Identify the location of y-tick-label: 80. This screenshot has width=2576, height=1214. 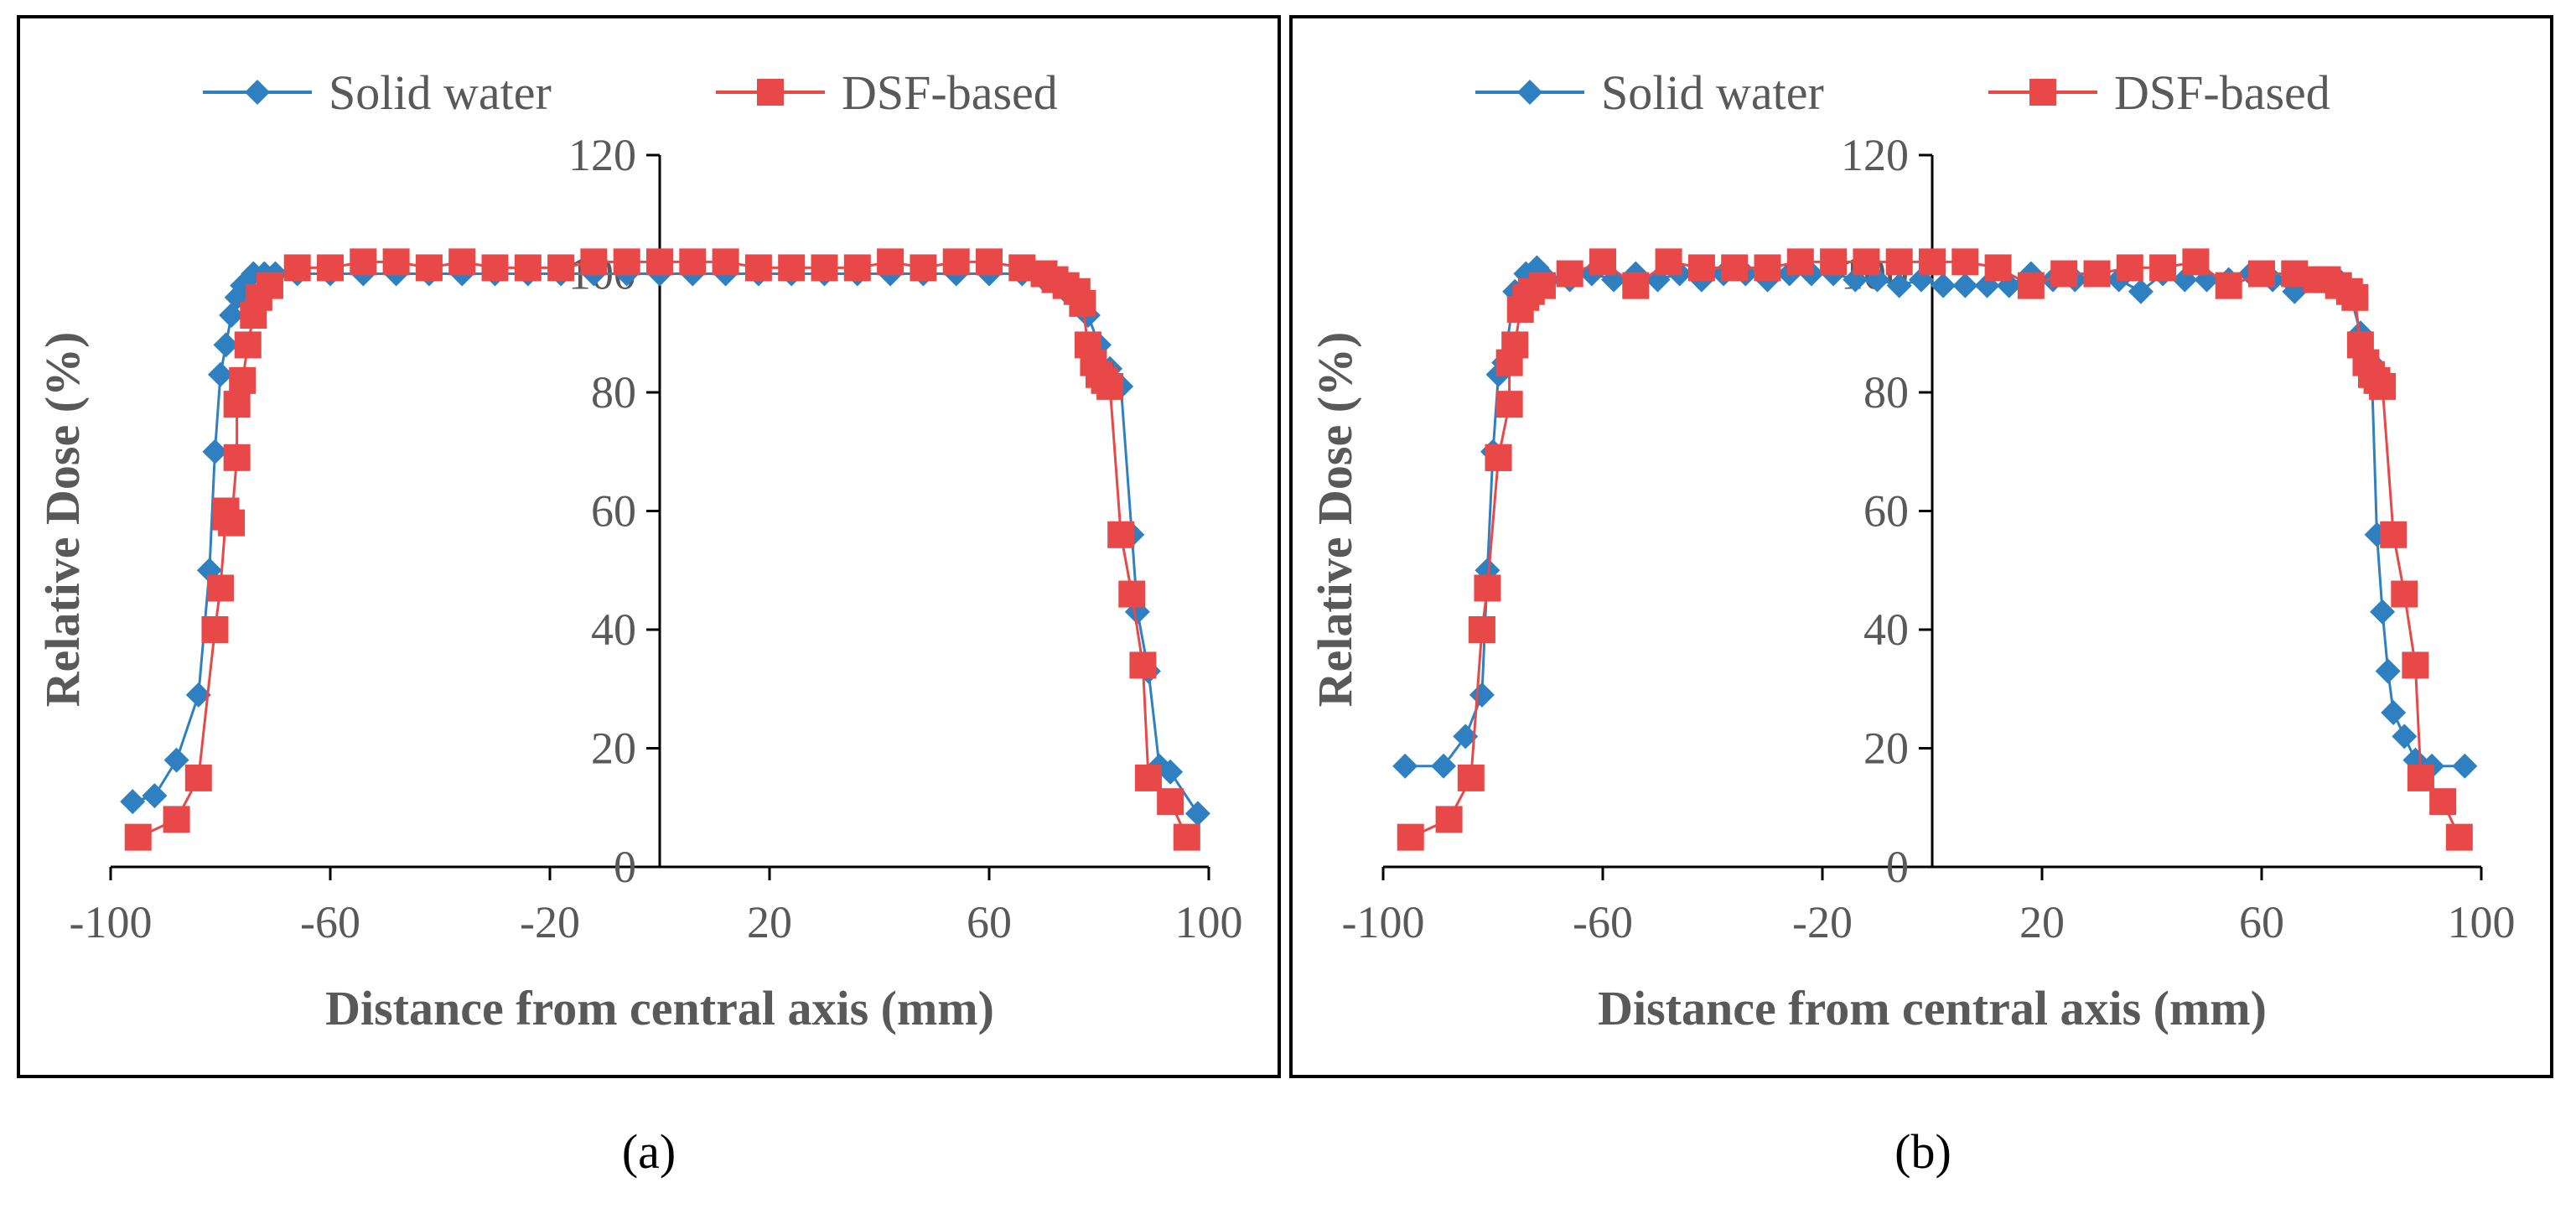
(613, 392).